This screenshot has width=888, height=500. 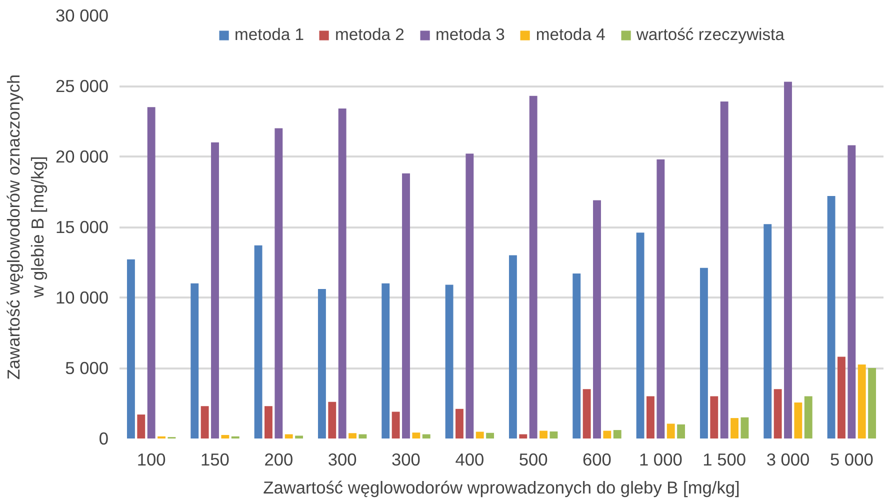 I want to click on x-tick-label: 400, so click(x=469, y=460).